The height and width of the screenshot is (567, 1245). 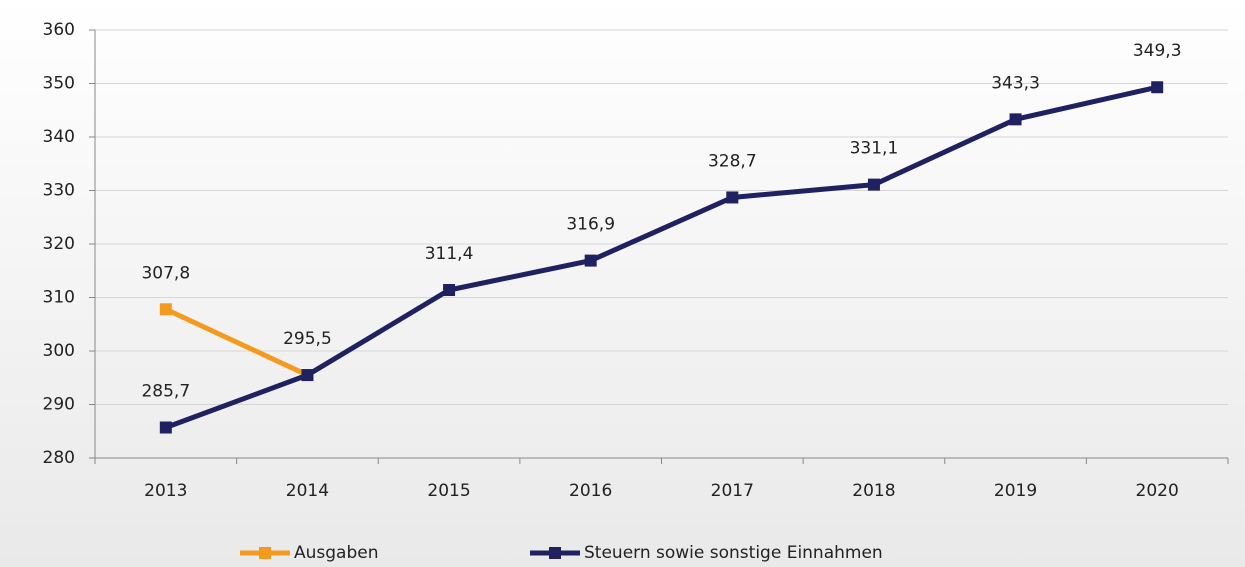 What do you see at coordinates (449, 254) in the screenshot?
I see `data-label: 311,4` at bounding box center [449, 254].